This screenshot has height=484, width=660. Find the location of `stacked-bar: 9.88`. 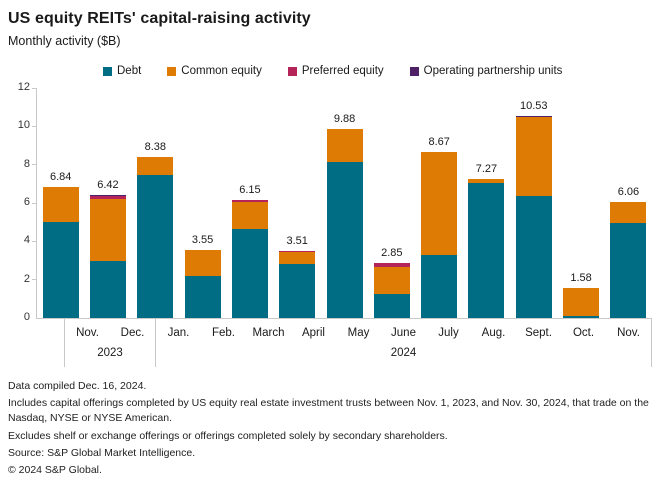

stacked-bar: 9.88 is located at coordinates (344, 215).